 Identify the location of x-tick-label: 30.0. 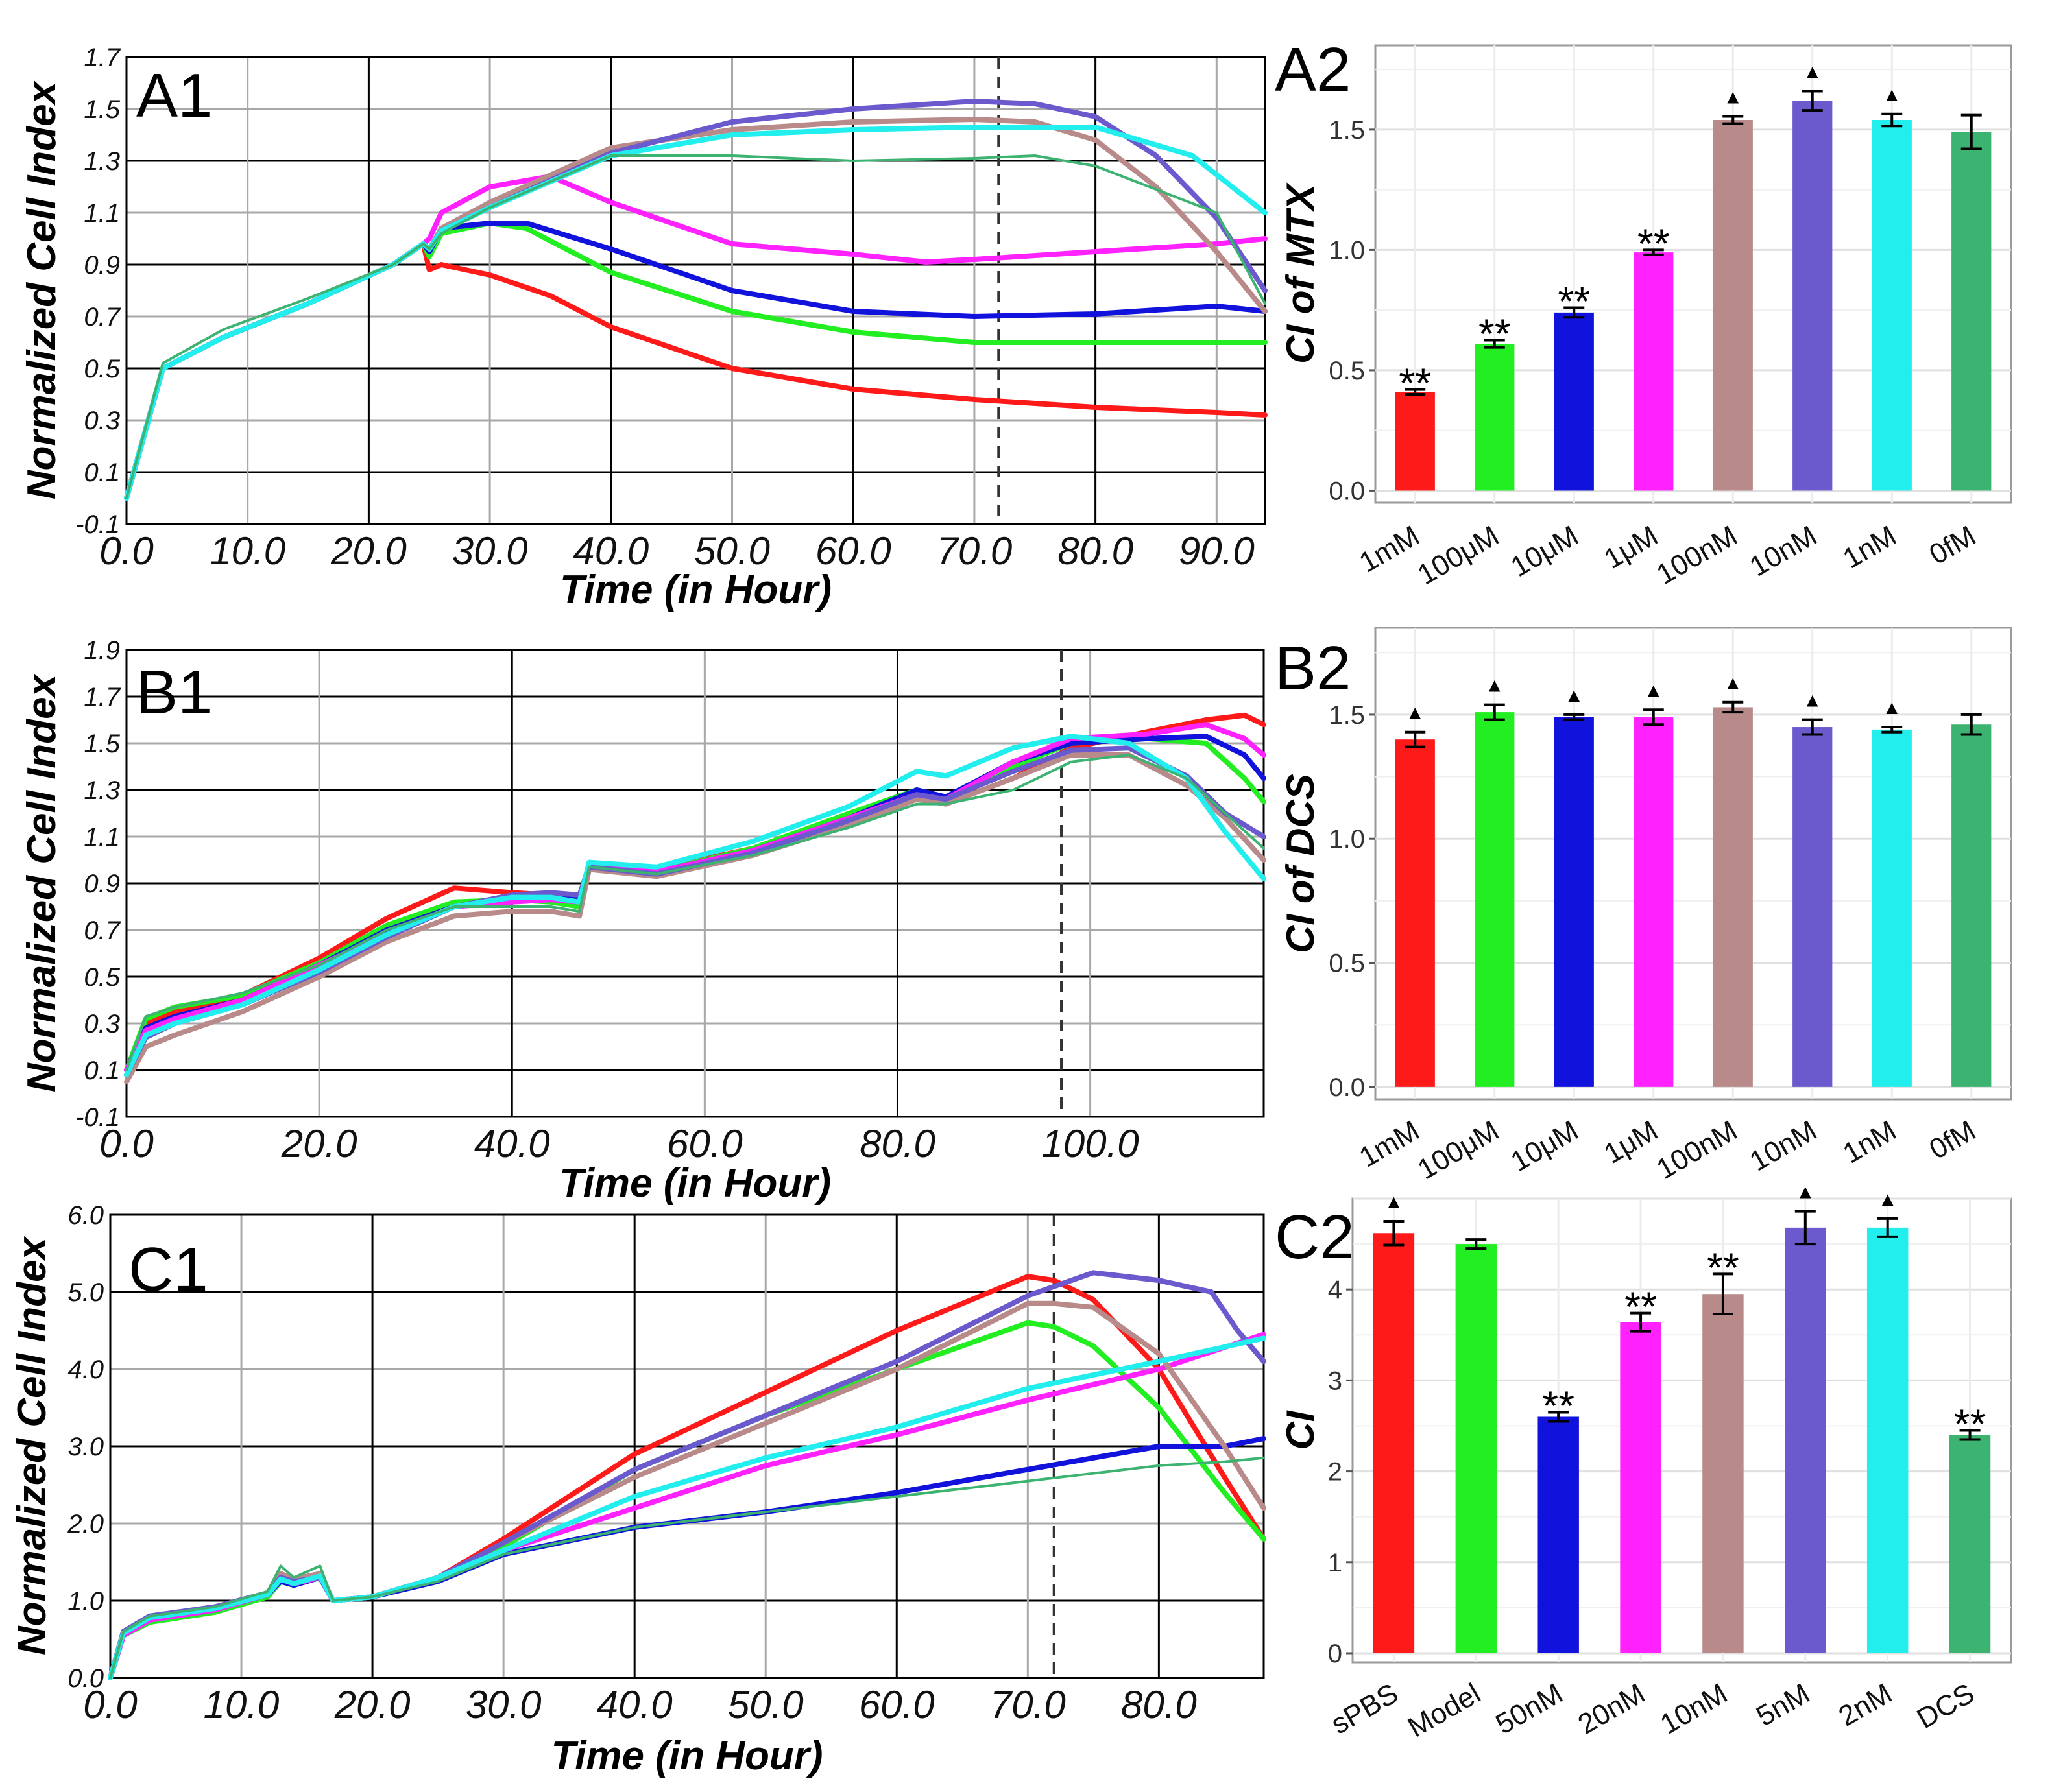
(490, 551).